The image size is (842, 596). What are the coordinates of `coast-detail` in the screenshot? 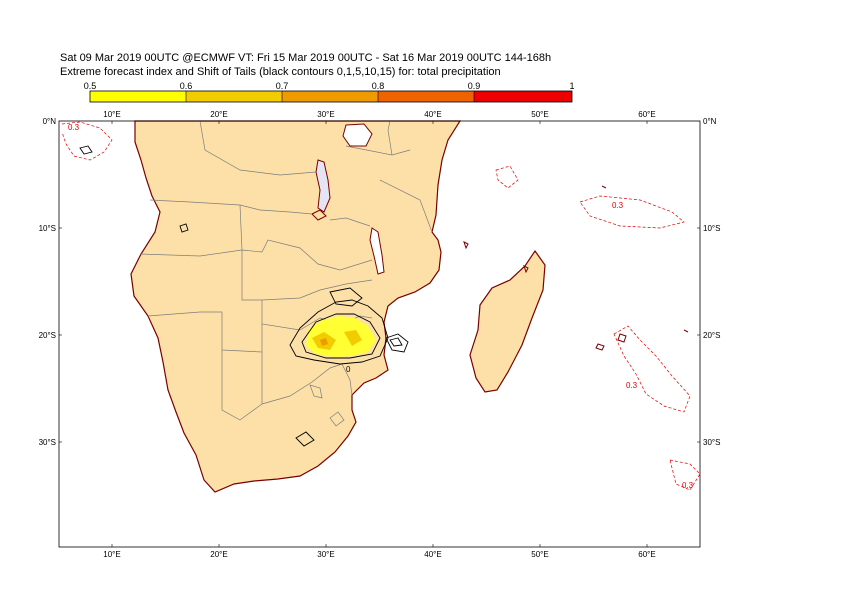 It's located at (576, 268).